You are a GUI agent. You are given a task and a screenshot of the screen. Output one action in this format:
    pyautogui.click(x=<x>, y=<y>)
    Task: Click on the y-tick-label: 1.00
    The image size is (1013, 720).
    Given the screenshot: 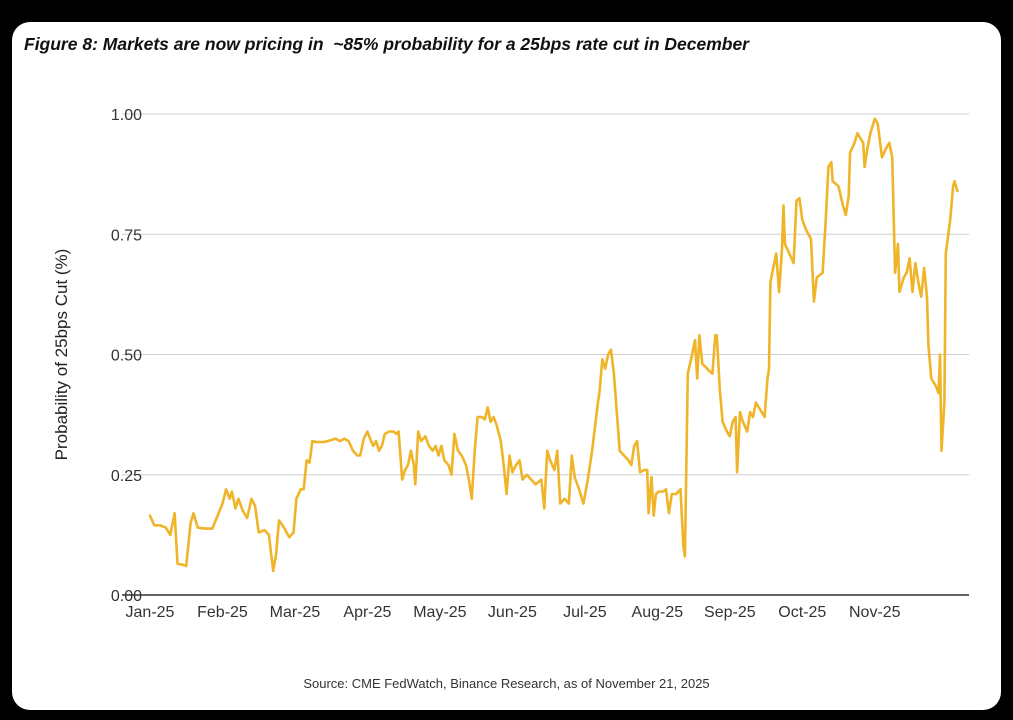 What is the action you would take?
    pyautogui.click(x=126, y=115)
    